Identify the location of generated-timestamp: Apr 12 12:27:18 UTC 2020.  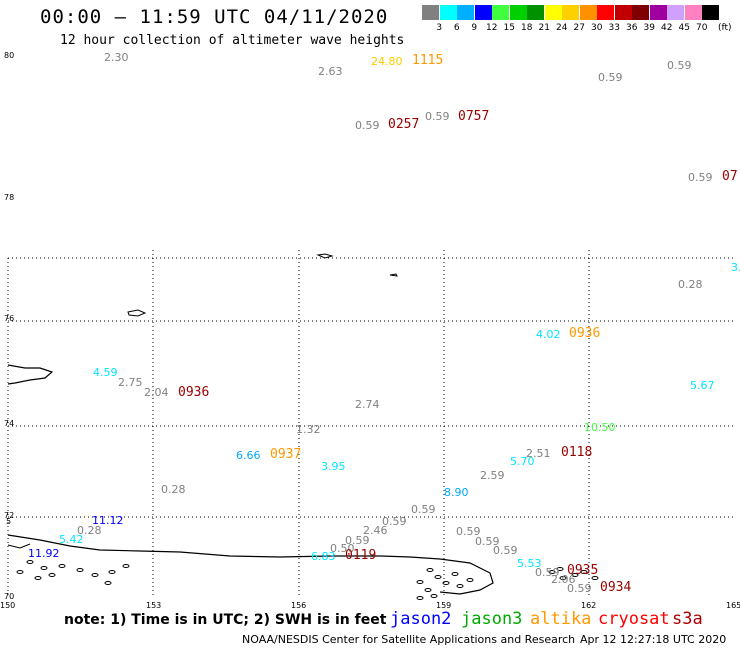
(653, 639).